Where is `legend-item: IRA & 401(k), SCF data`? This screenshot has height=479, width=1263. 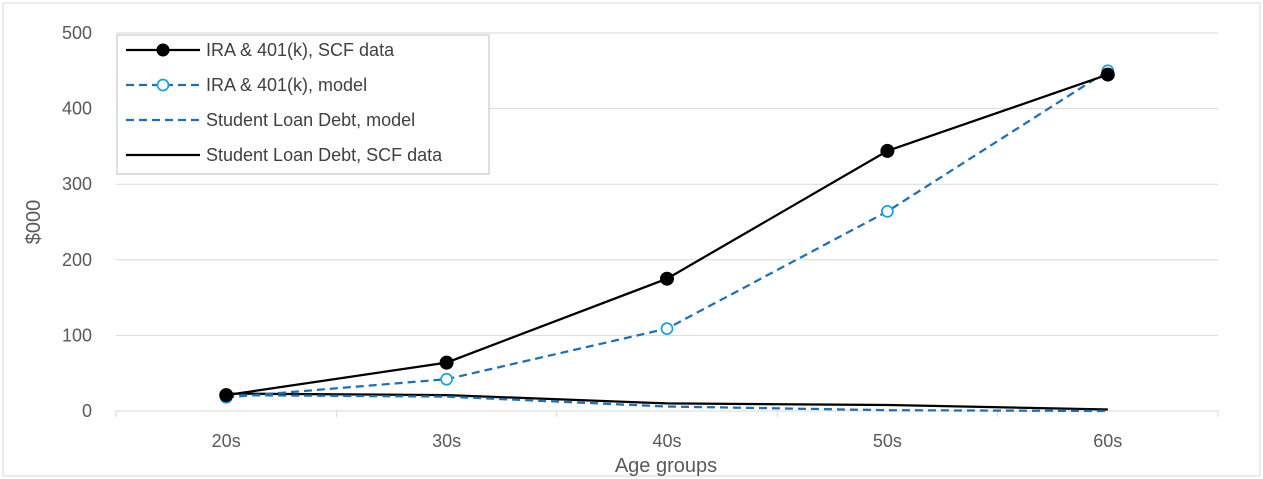 legend-item: IRA & 401(k), SCF data is located at coordinates (260, 50).